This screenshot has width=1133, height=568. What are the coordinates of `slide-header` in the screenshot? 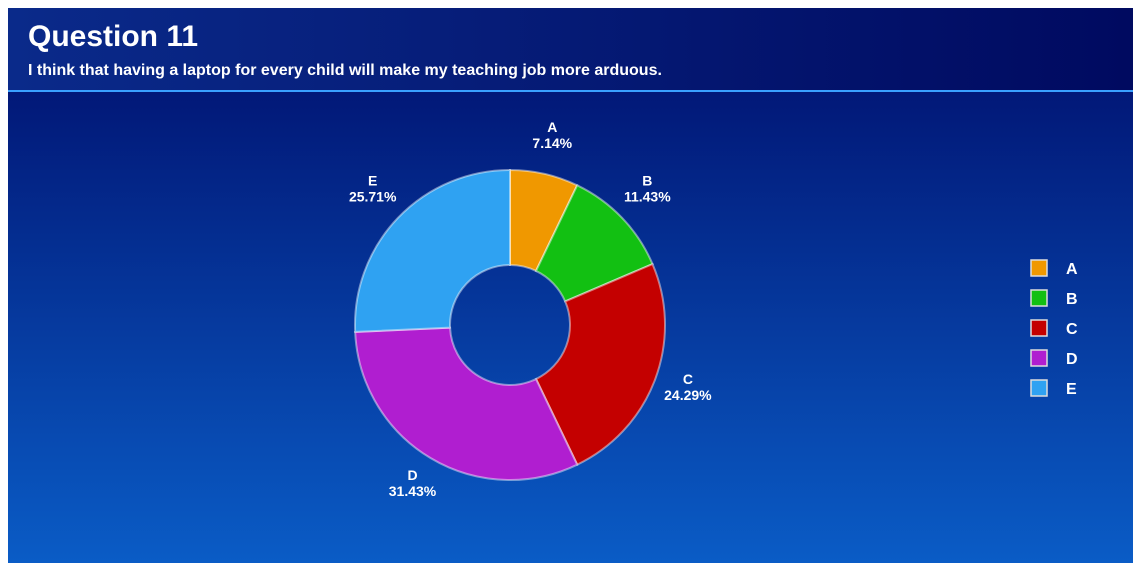 It's located at (570, 49).